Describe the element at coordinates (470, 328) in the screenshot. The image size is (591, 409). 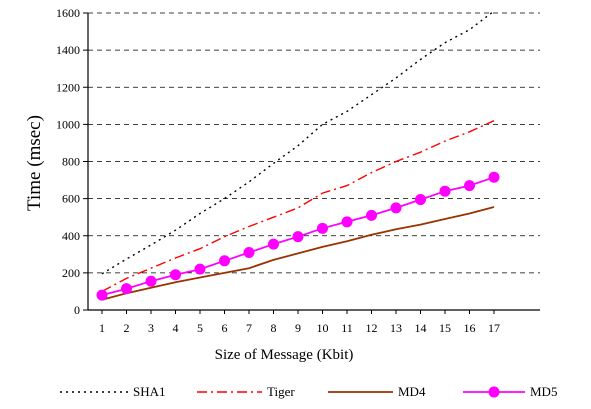
I see `x-tick-label-16: 16` at that location.